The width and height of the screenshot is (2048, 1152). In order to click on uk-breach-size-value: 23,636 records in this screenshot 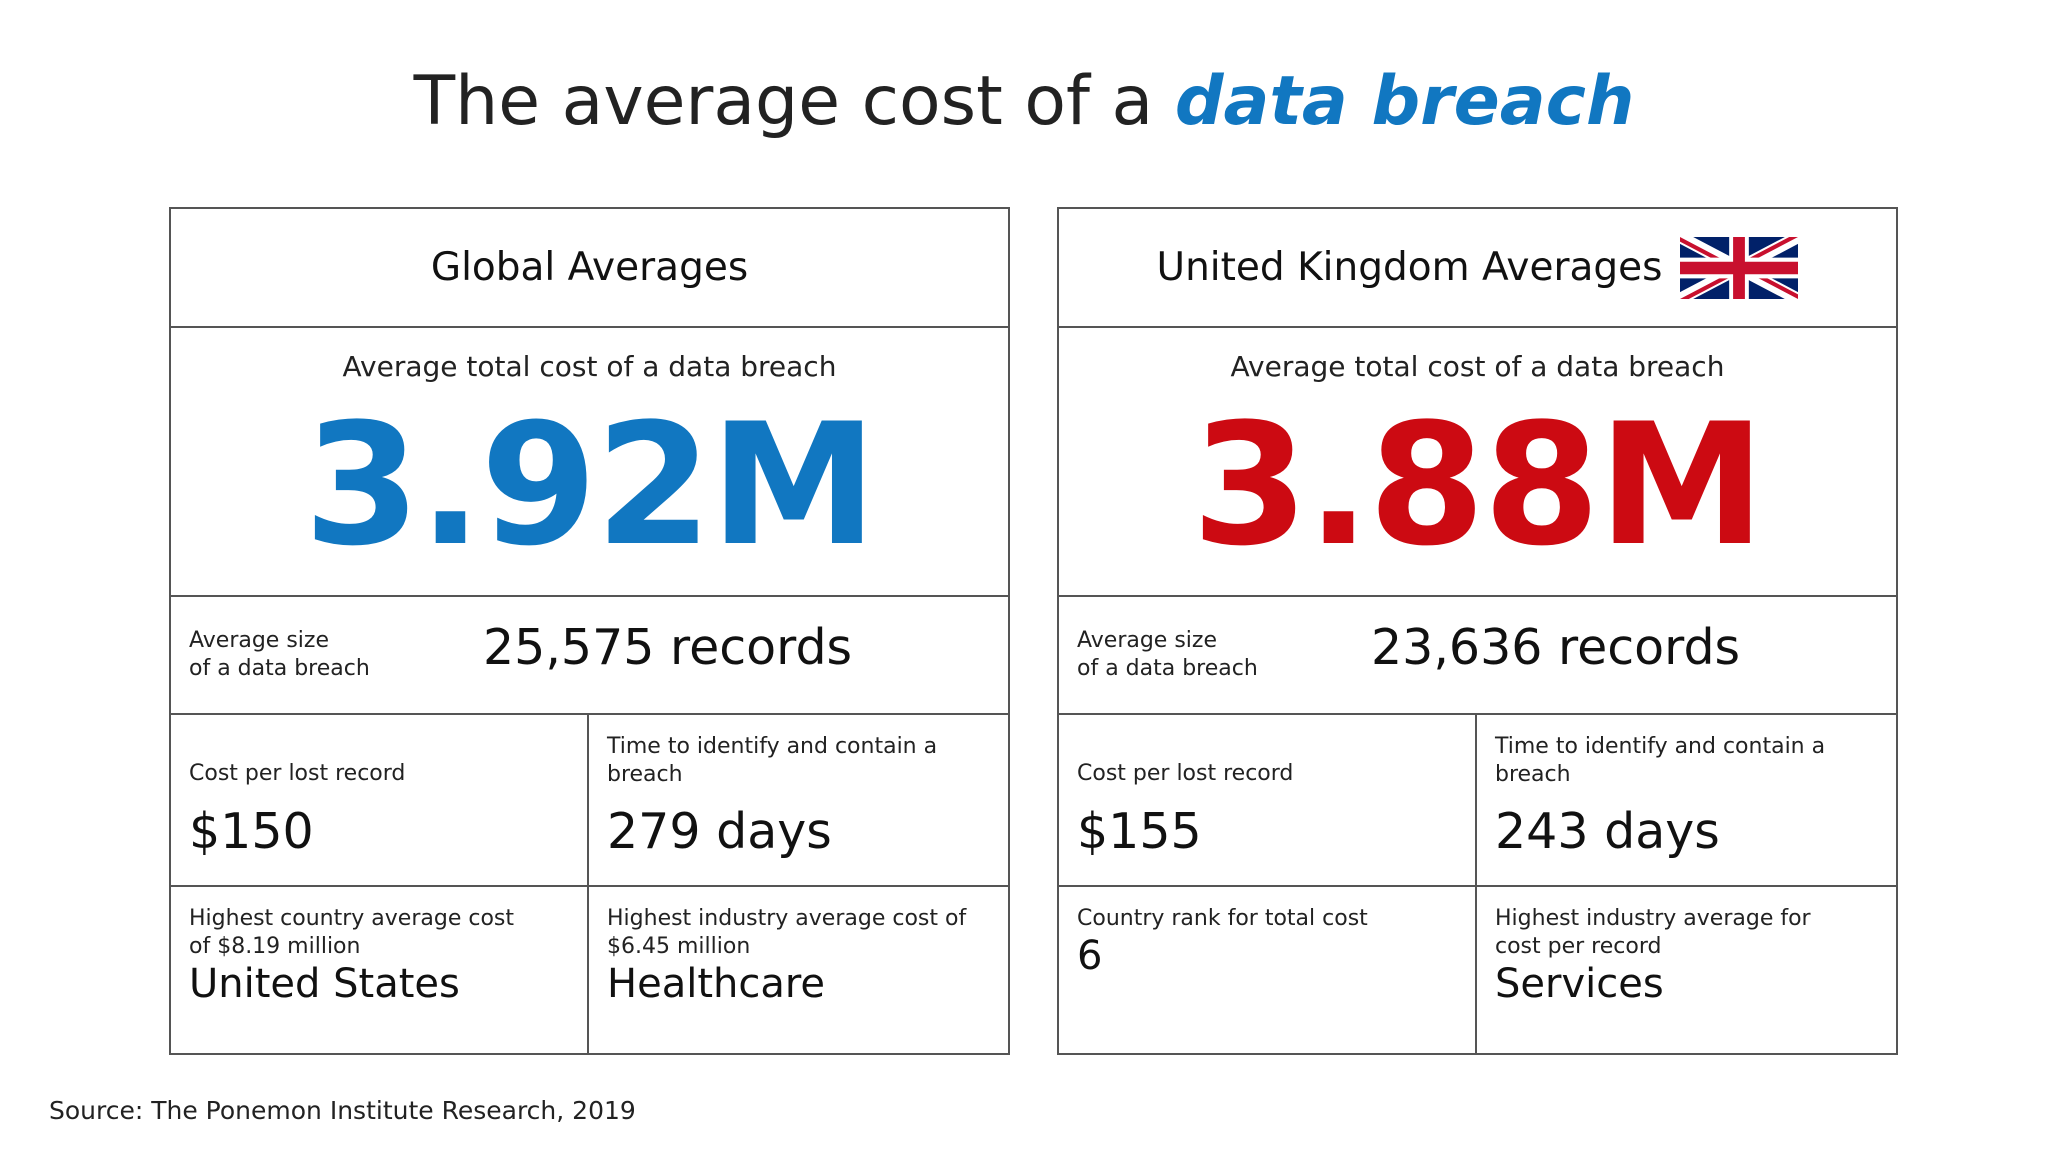, I will do `click(1556, 647)`.